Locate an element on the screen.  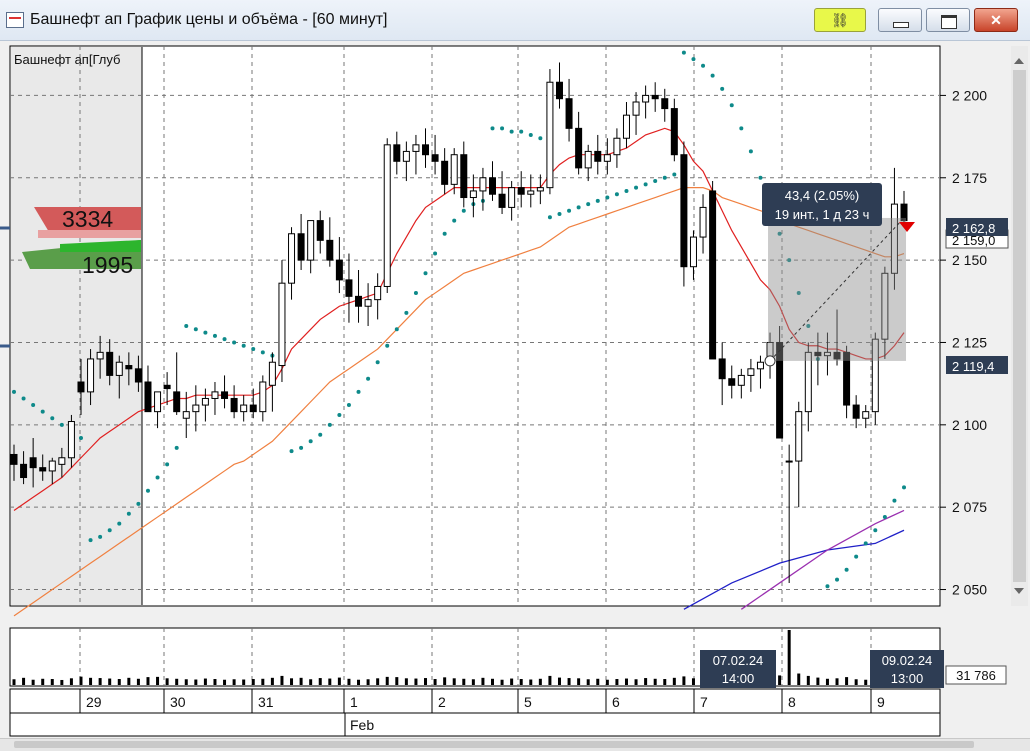
scroll-thumb is located at coordinates (1019, 326).